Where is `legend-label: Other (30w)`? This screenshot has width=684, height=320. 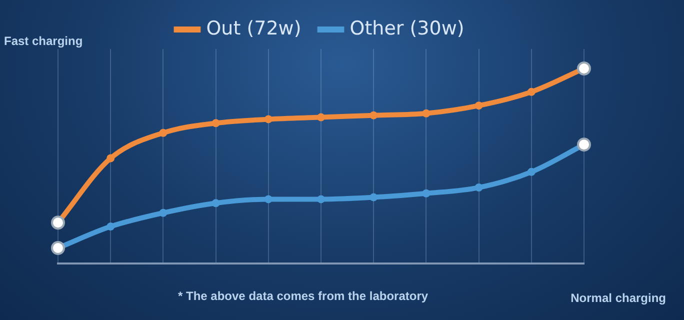 legend-label: Other (30w) is located at coordinates (407, 28).